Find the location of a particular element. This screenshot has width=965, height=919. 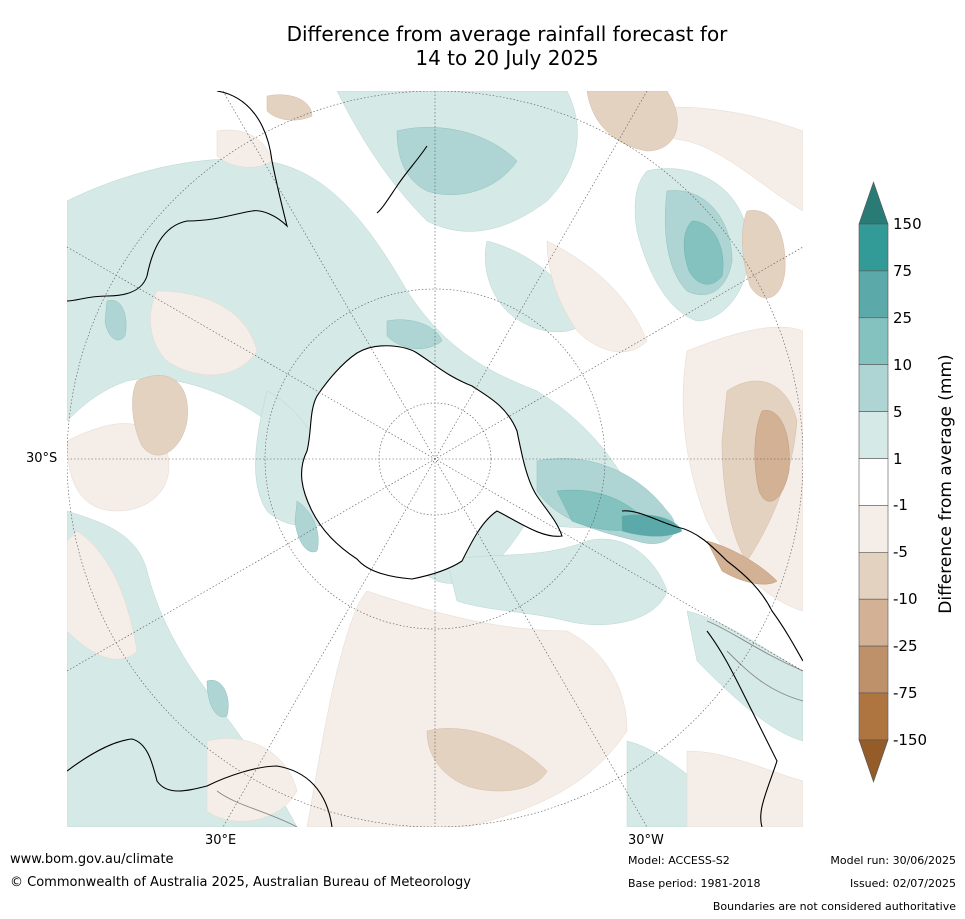

footer-model: Model: ACCESS-S2 is located at coordinates (679, 860).